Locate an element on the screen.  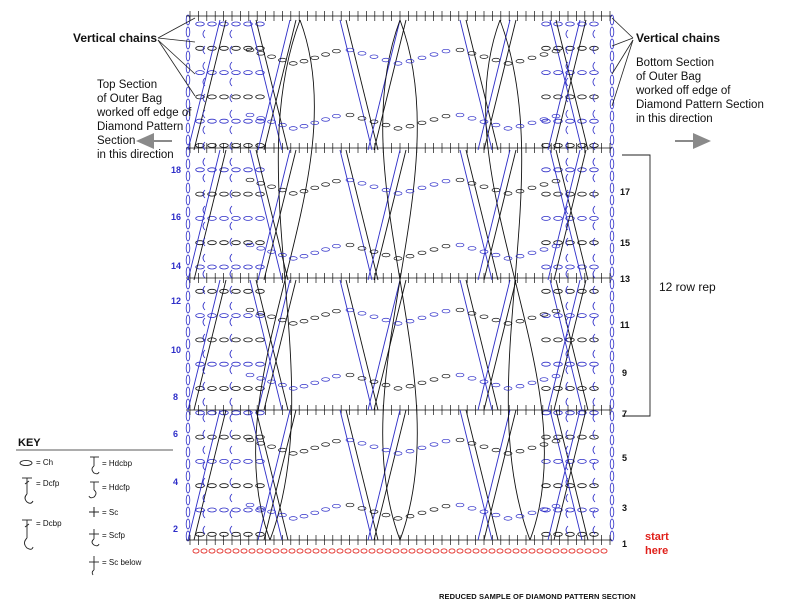
top-section-line-6: in this direction is located at coordinates (135, 155).